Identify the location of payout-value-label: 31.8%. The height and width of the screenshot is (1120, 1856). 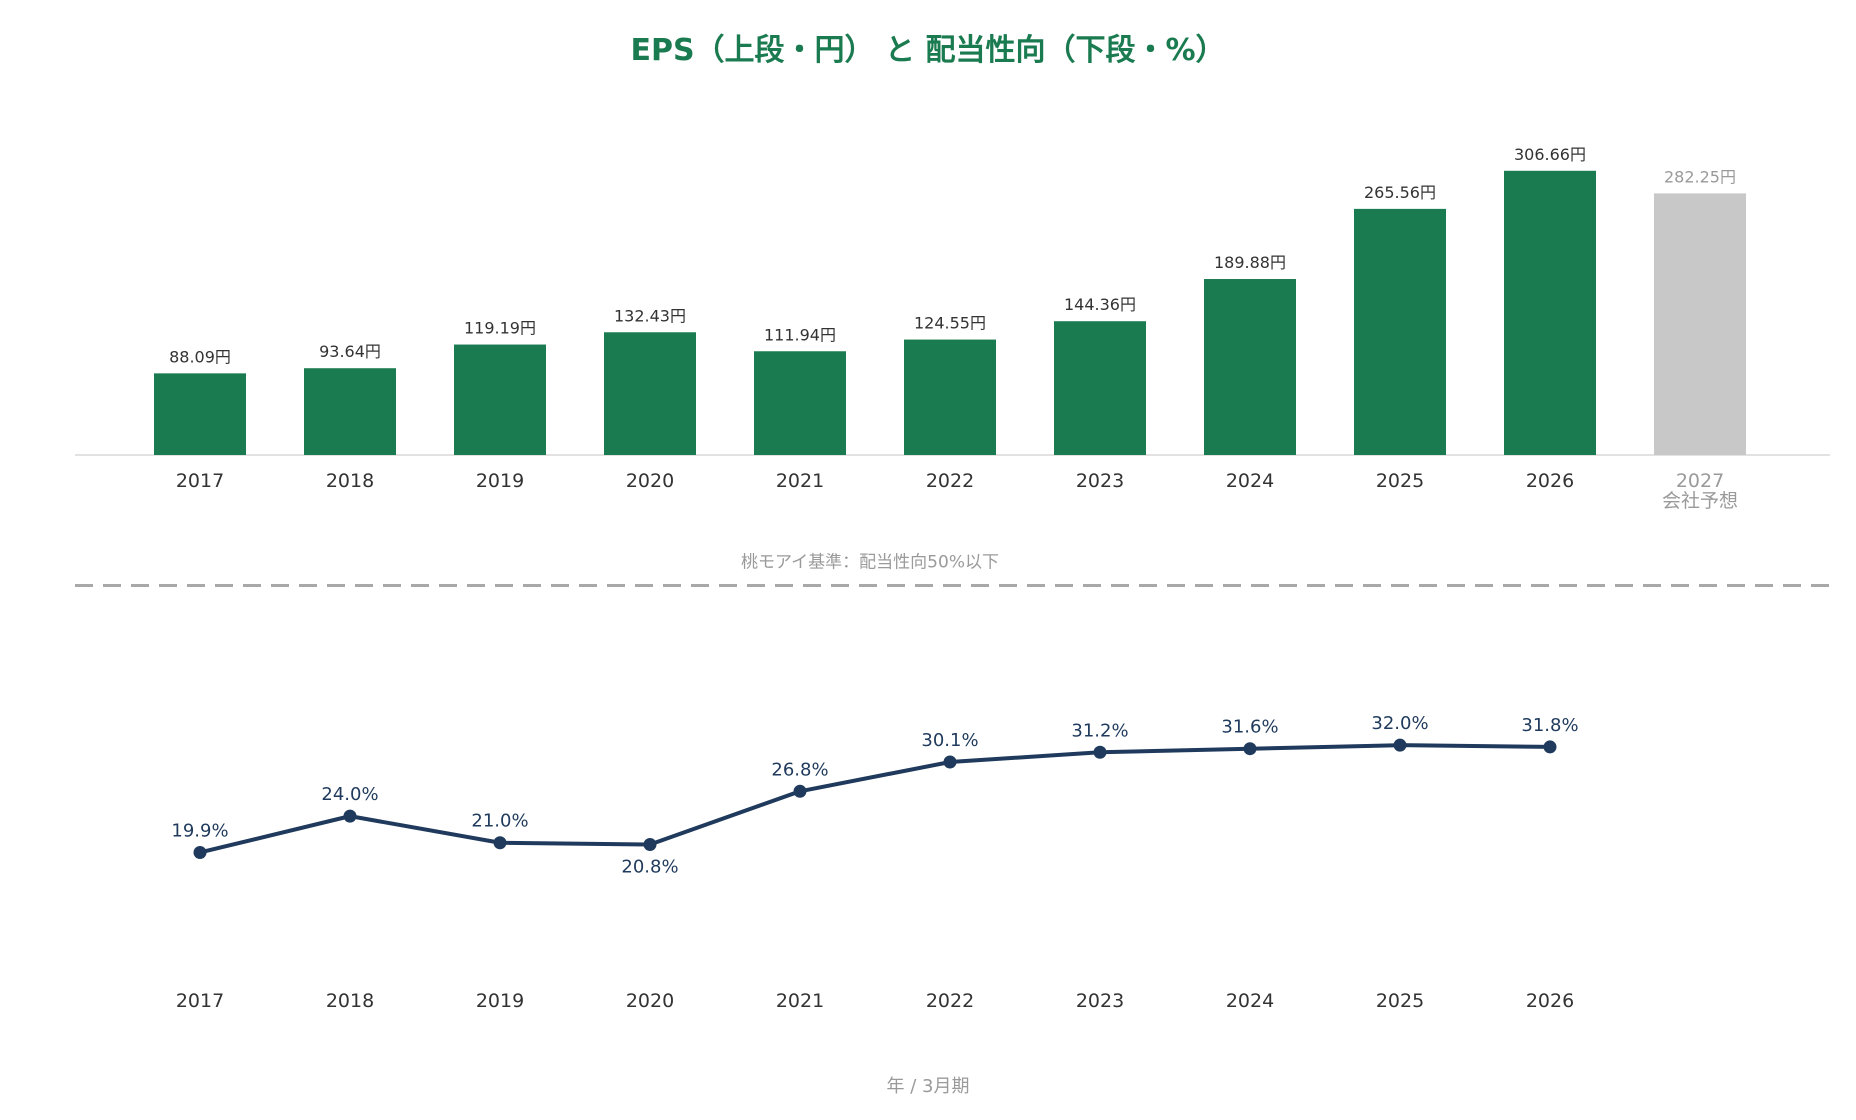
(1549, 725).